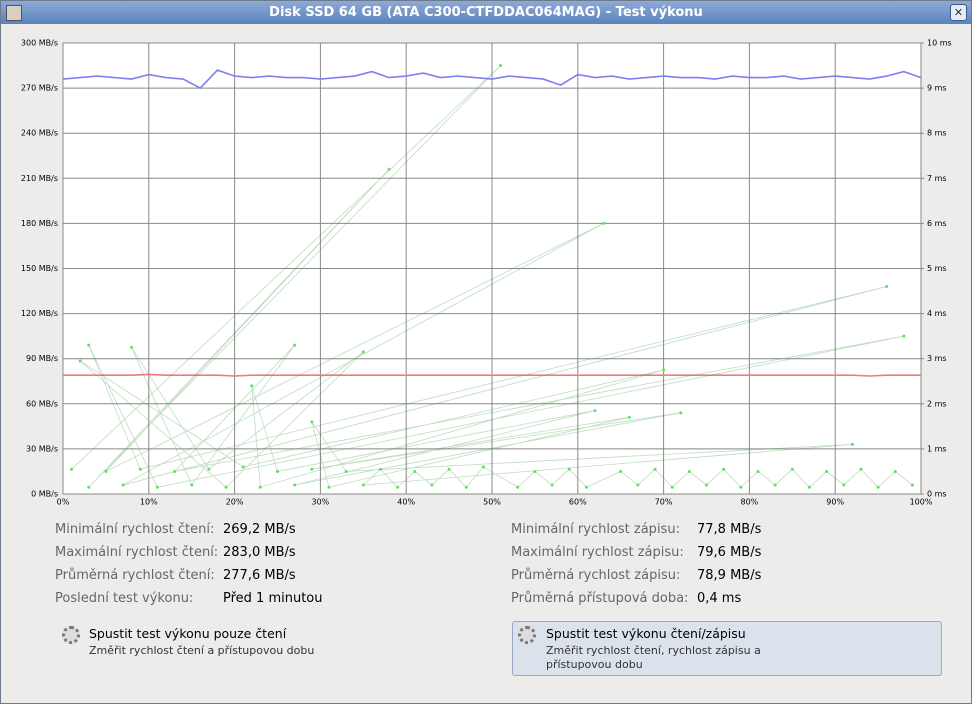  Describe the element at coordinates (937, 88) in the screenshot. I see `y2-tick-label: 9 ms` at that location.